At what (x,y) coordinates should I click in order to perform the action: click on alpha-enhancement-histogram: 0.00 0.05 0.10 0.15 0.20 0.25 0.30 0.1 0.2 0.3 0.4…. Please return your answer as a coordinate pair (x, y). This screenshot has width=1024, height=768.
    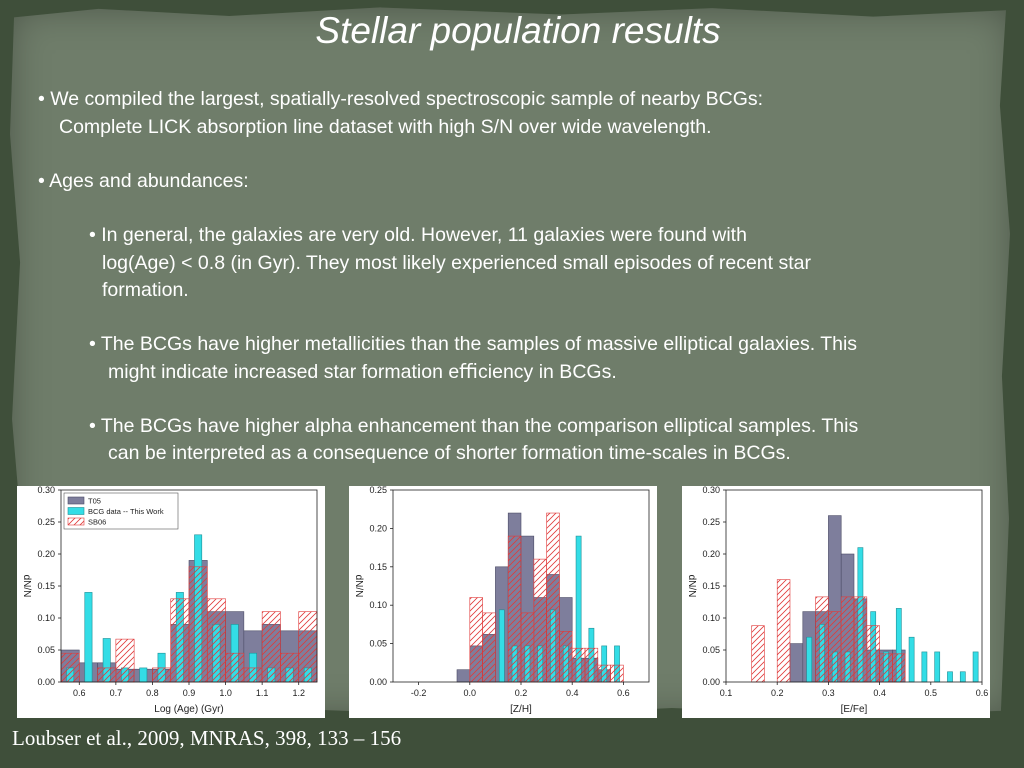
    Looking at the image, I should click on (837, 600).